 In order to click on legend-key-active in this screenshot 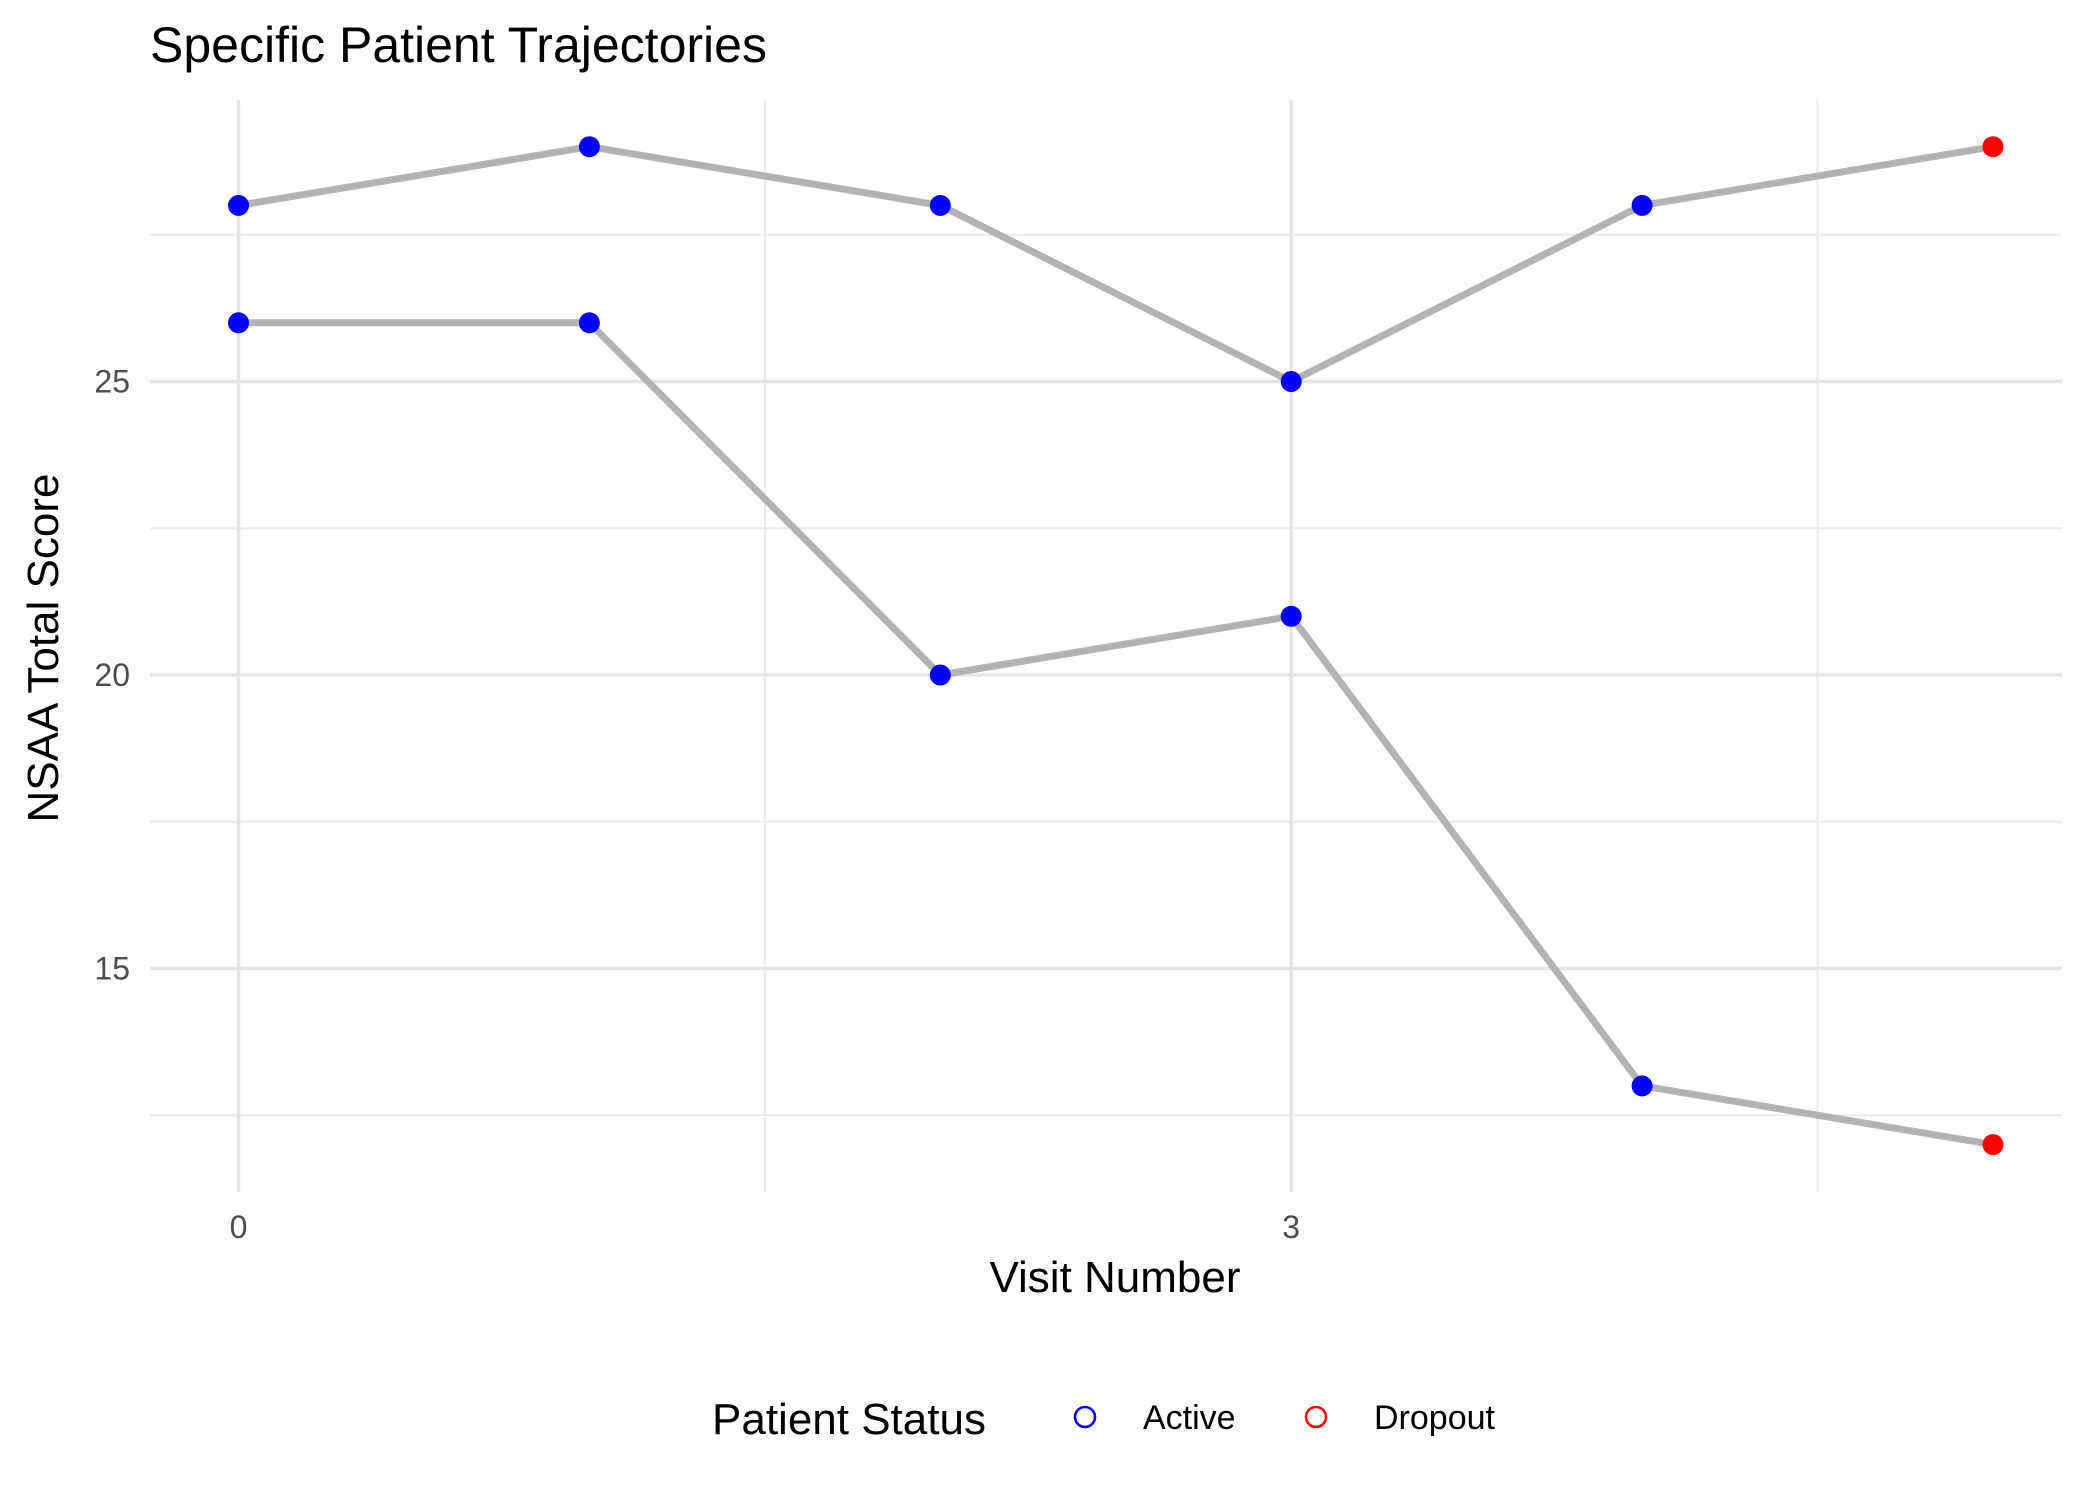, I will do `click(1085, 1417)`.